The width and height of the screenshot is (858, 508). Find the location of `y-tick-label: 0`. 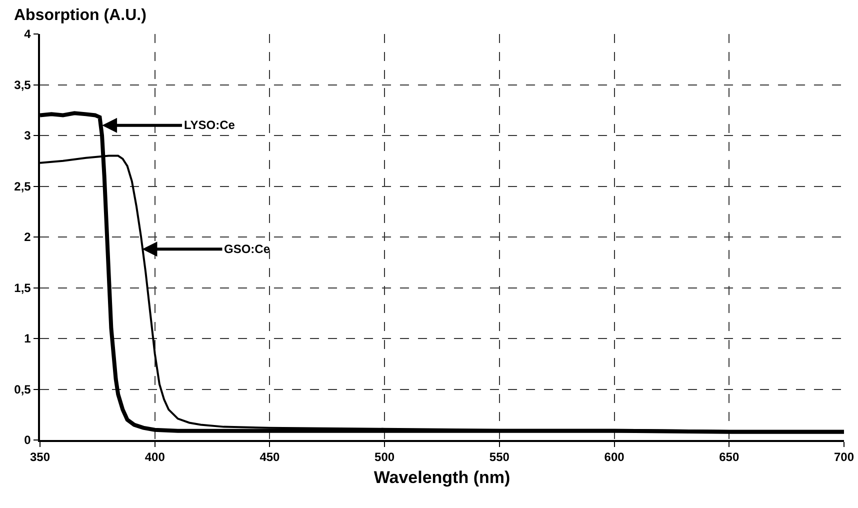

y-tick-label: 0 is located at coordinates (28, 440).